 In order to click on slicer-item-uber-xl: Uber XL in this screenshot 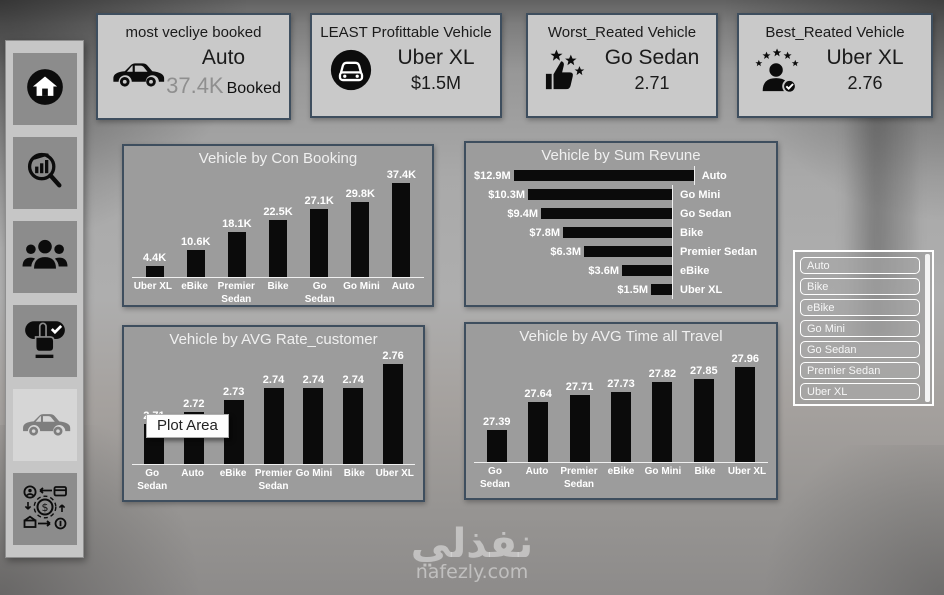, I will do `click(860, 391)`.